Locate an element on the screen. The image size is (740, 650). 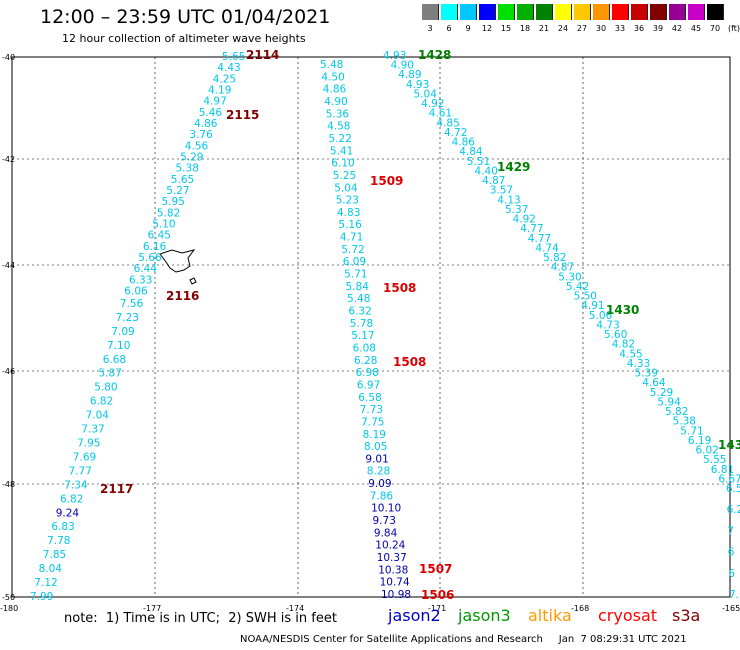
pass-number-label: 1508 is located at coordinates (409, 362).